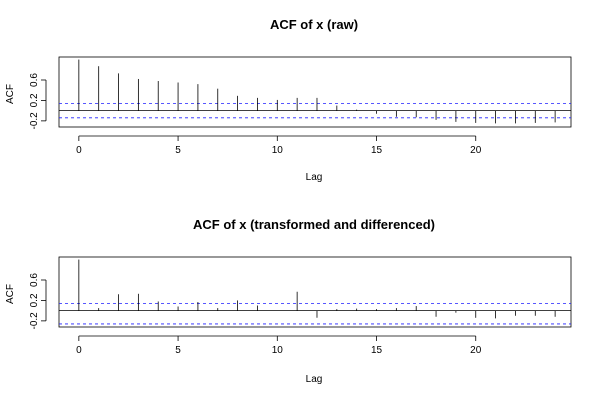  Describe the element at coordinates (314, 177) in the screenshot. I see `xlabel-raw: Lag` at that location.